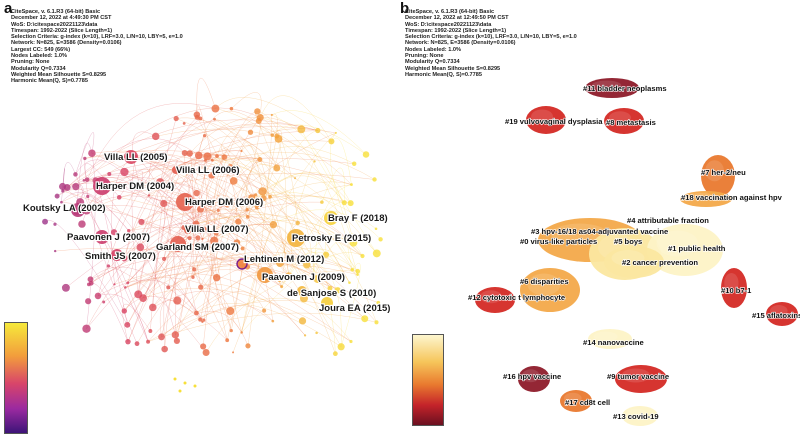  What do you see at coordinates (405, 8) in the screenshot?
I see `panel-b-letter: b` at bounding box center [405, 8].